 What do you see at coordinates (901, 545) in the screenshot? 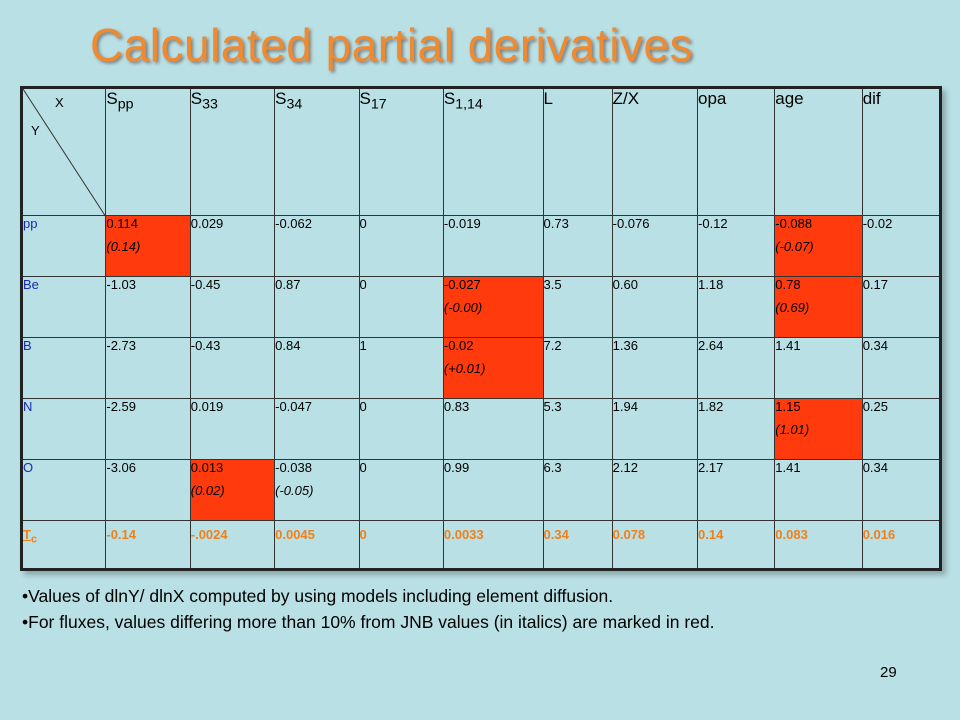
I see `table-cell: 0.016` at bounding box center [901, 545].